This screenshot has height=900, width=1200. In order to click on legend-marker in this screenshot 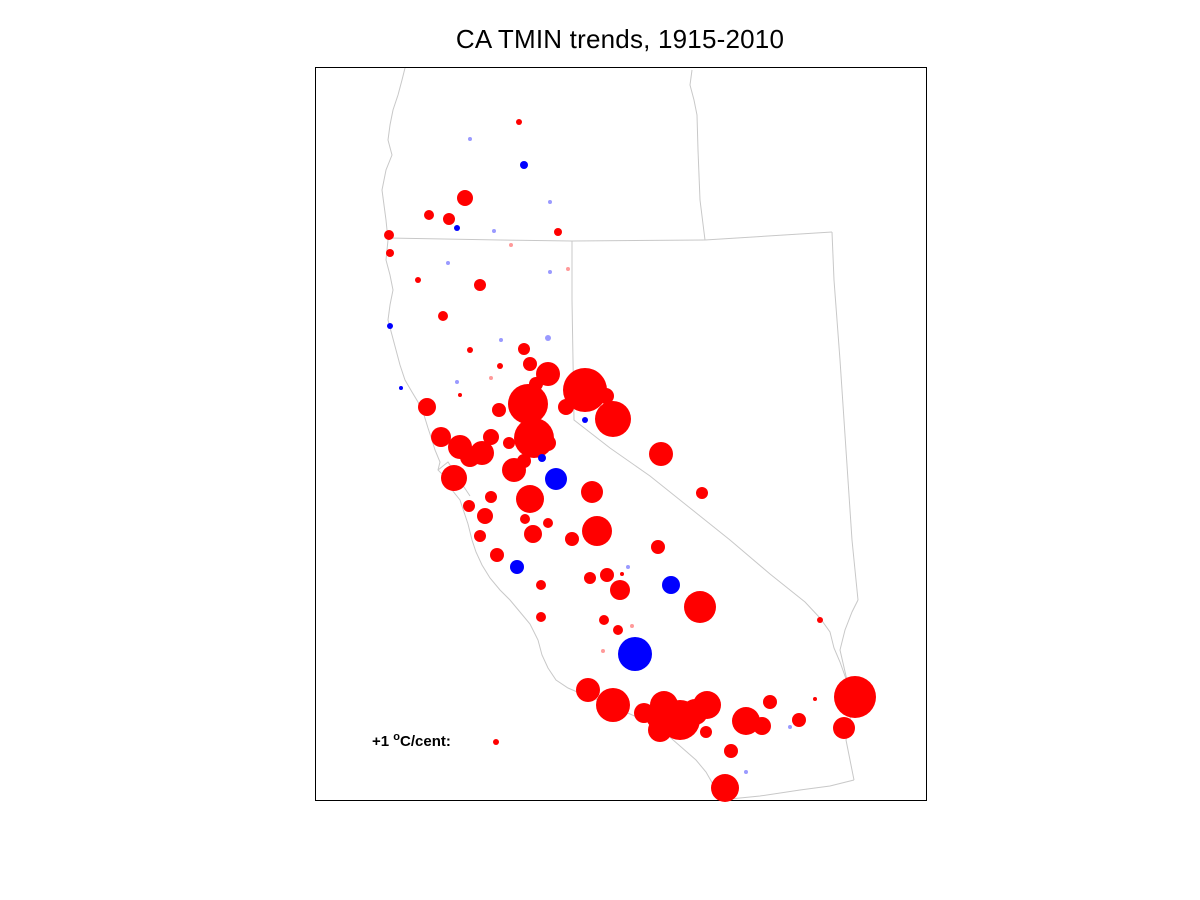, I will do `click(496, 742)`.